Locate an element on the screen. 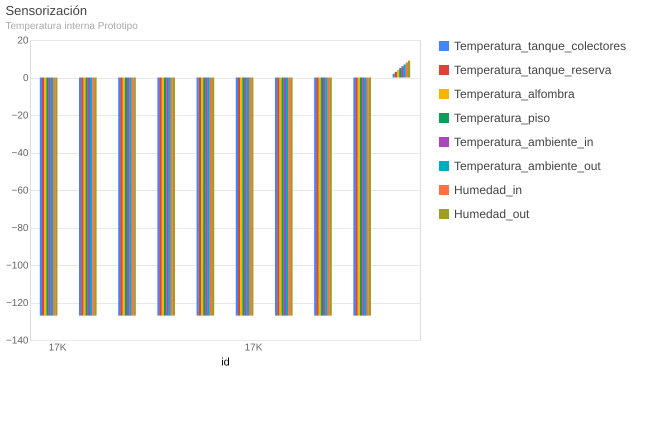 The width and height of the screenshot is (671, 431). y-tick-label: −60 is located at coordinates (20, 191).